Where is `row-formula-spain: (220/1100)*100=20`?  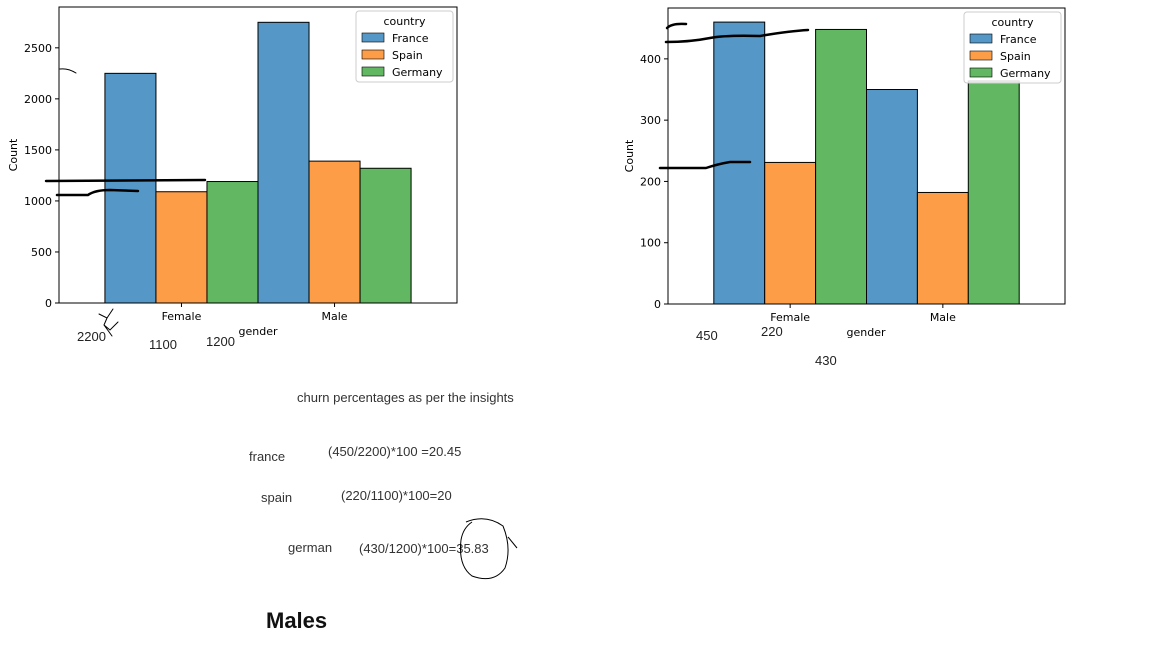 row-formula-spain: (220/1100)*100=20 is located at coordinates (396, 495).